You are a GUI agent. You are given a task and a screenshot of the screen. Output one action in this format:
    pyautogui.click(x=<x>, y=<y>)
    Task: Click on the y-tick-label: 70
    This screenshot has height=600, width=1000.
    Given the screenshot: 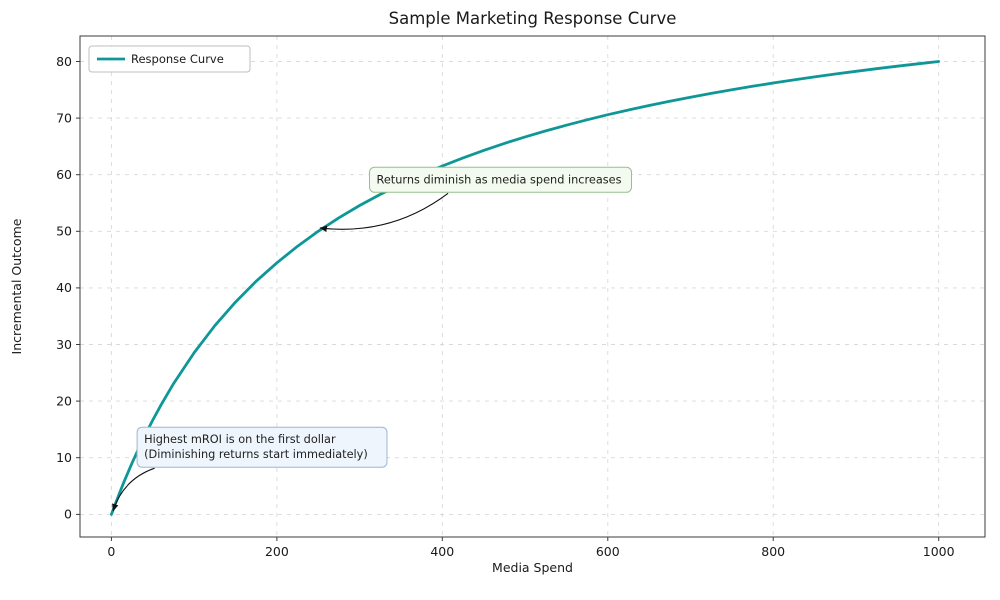 What is the action you would take?
    pyautogui.click(x=64, y=117)
    